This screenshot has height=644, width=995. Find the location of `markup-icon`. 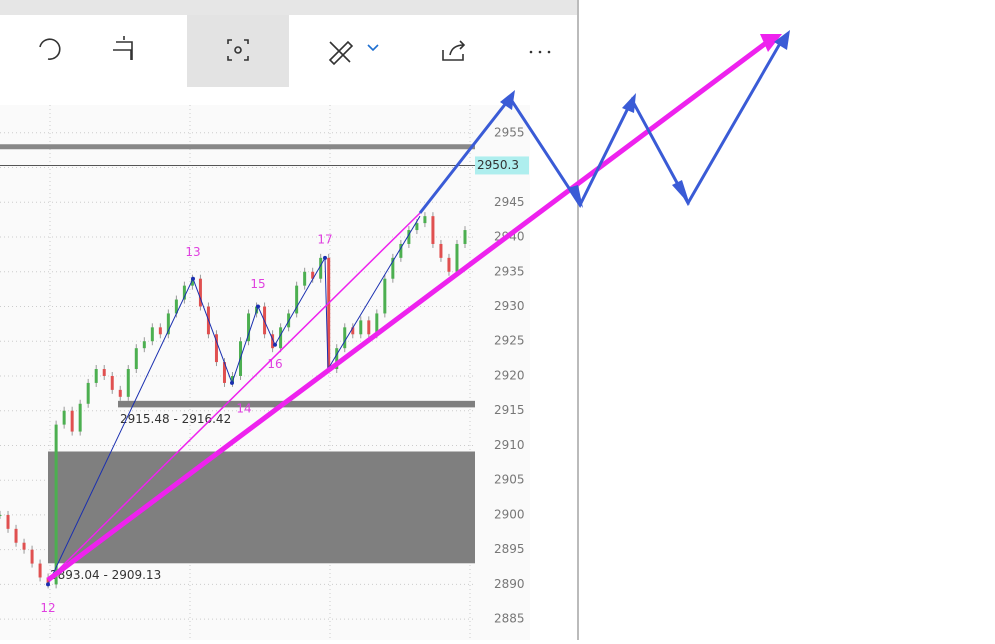

markup-icon is located at coordinates (341, 53).